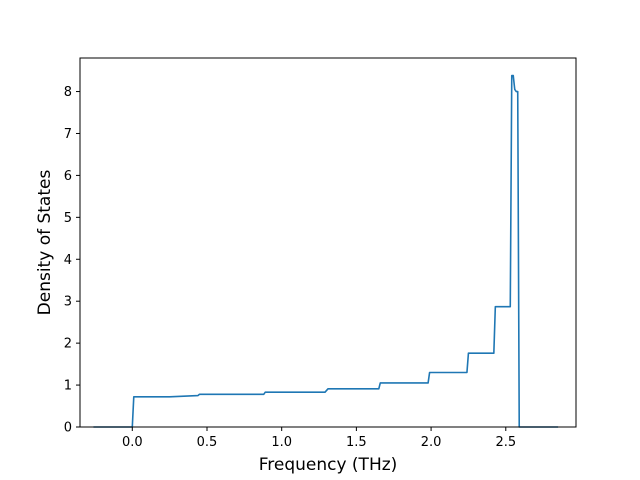  Describe the element at coordinates (45, 243) in the screenshot. I see `y-axis-label: Density of States` at that location.